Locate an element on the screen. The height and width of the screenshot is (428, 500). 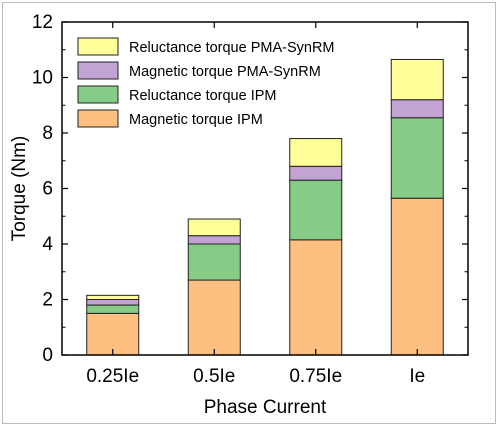
y-tick-label: 0 is located at coordinates (47, 355).